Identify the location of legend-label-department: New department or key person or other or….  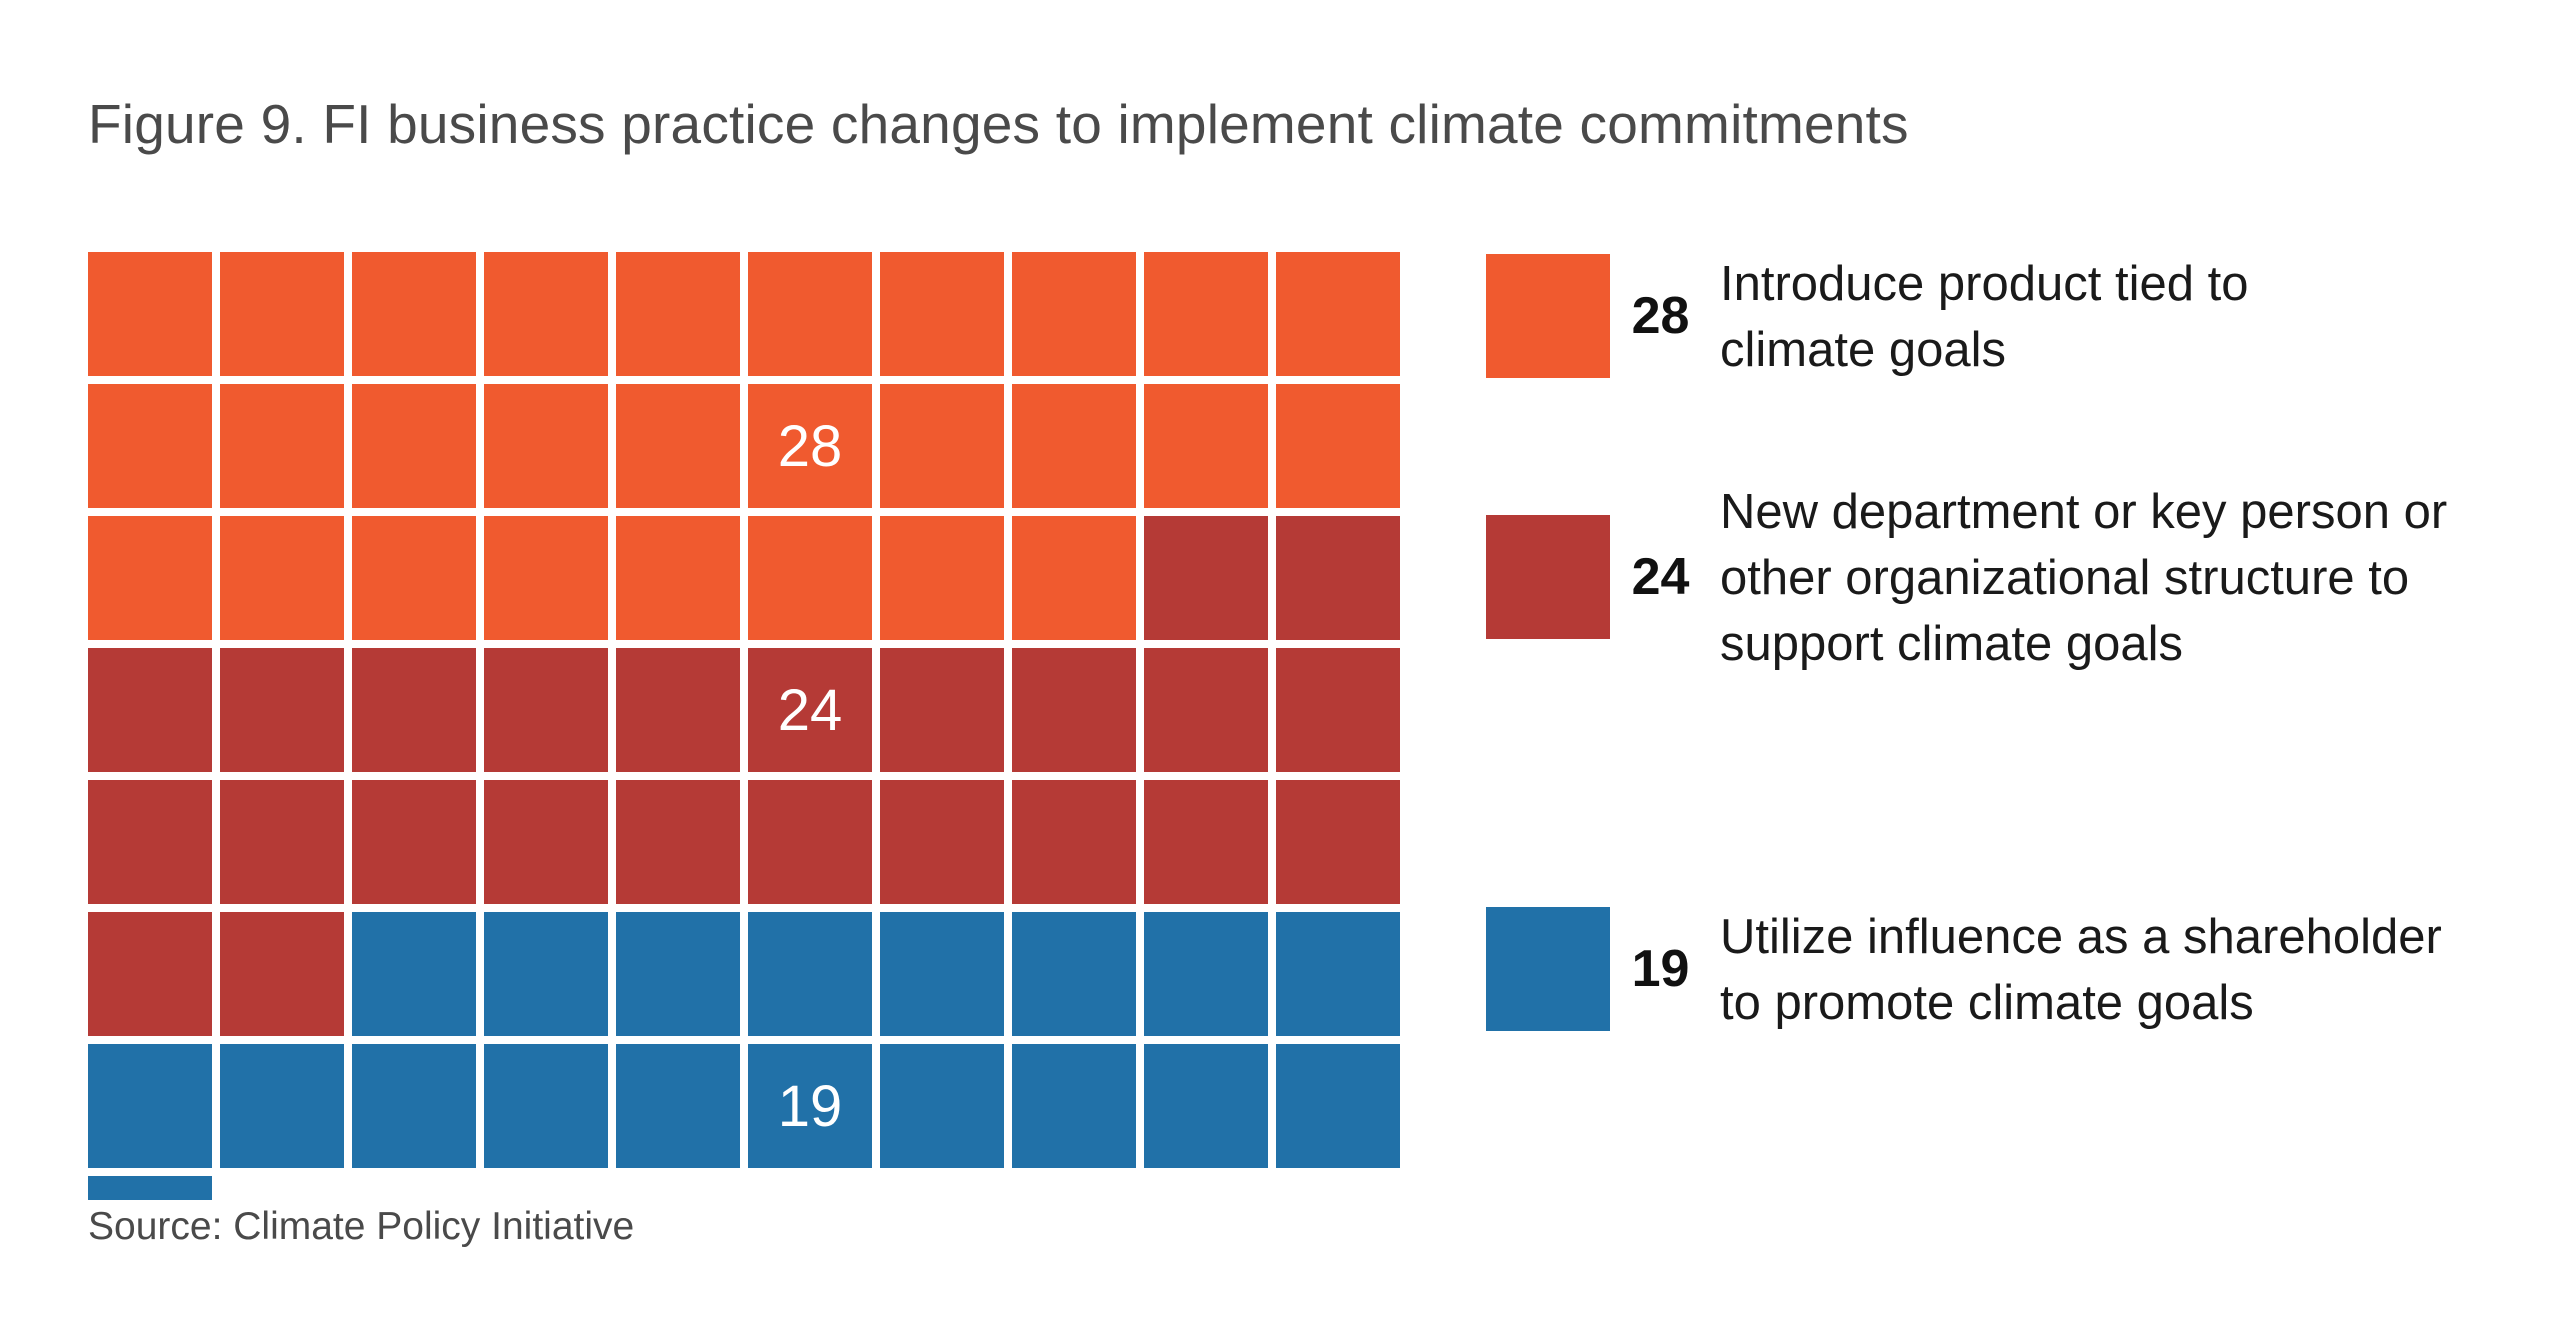
(2130, 578).